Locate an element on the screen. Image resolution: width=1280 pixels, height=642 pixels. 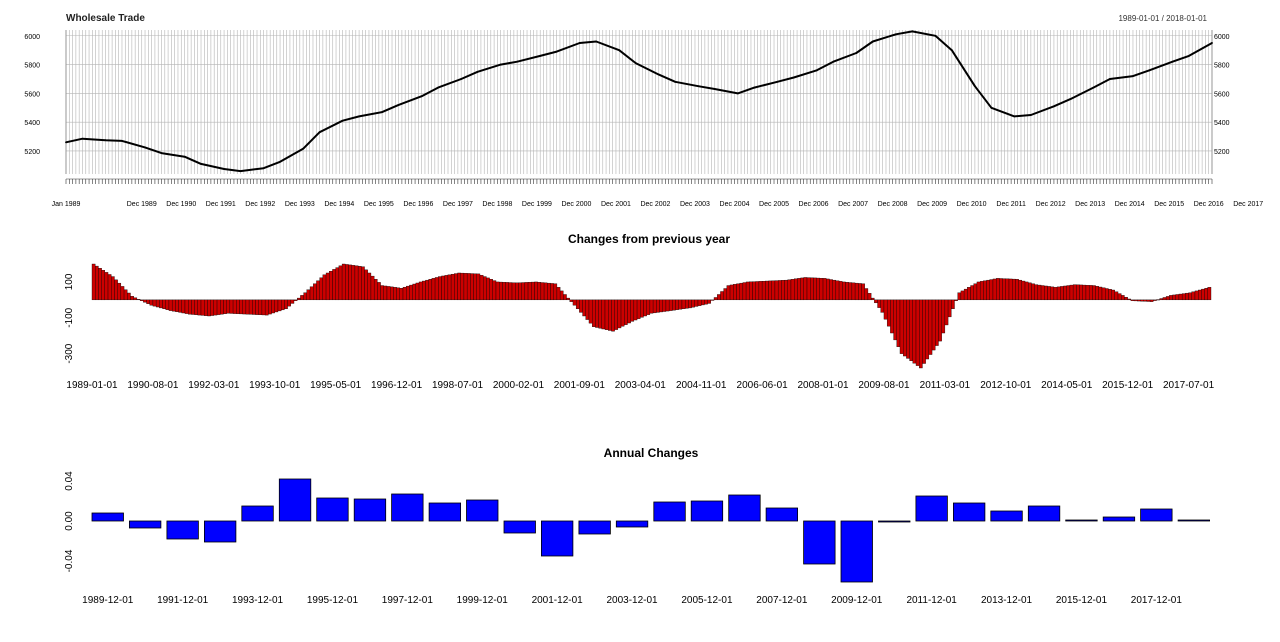
y-tick-label-right: 5600 is located at coordinates (1222, 94).